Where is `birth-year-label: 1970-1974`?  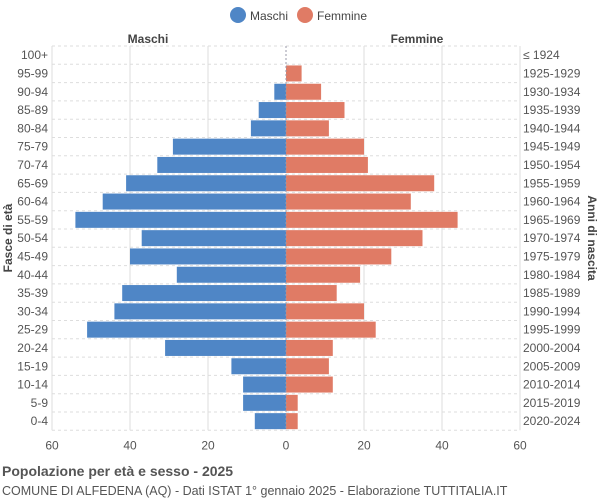
birth-year-label: 1970-1974 is located at coordinates (552, 238).